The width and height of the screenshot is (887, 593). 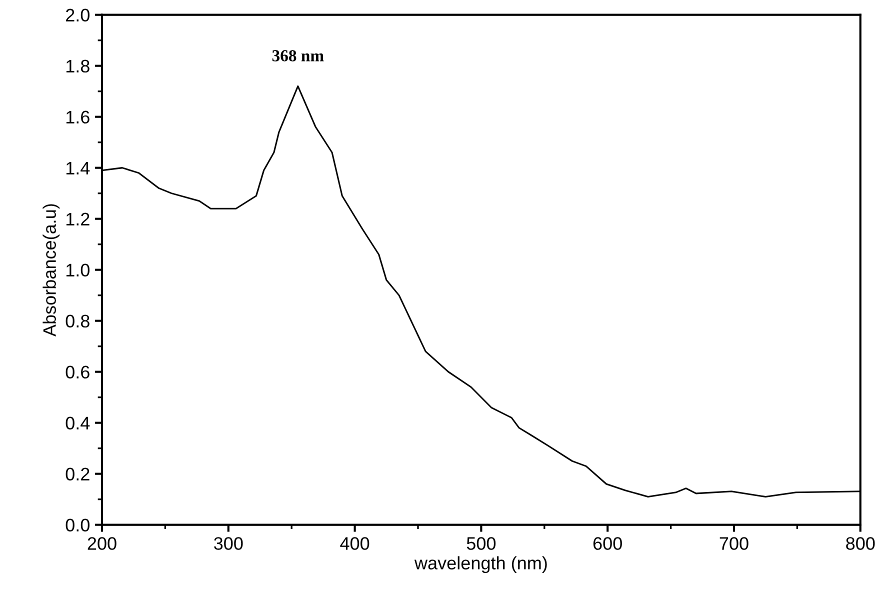 I want to click on x-axis-title: wavelength (nm), so click(x=480, y=565).